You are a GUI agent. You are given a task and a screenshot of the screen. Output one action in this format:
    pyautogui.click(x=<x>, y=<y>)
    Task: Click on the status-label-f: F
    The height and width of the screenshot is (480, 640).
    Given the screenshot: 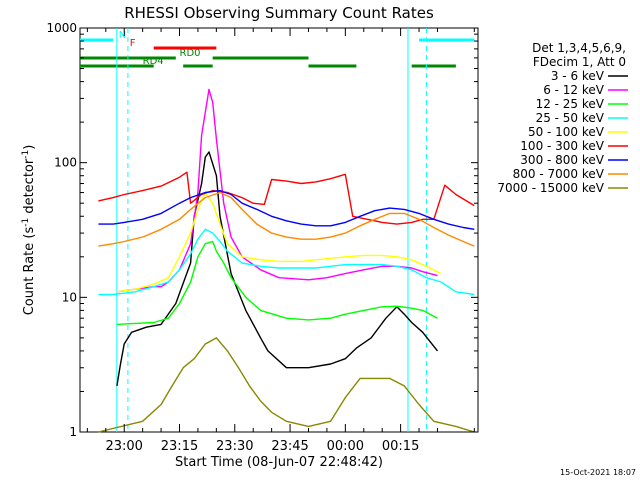 What is the action you would take?
    pyautogui.click(x=133, y=43)
    